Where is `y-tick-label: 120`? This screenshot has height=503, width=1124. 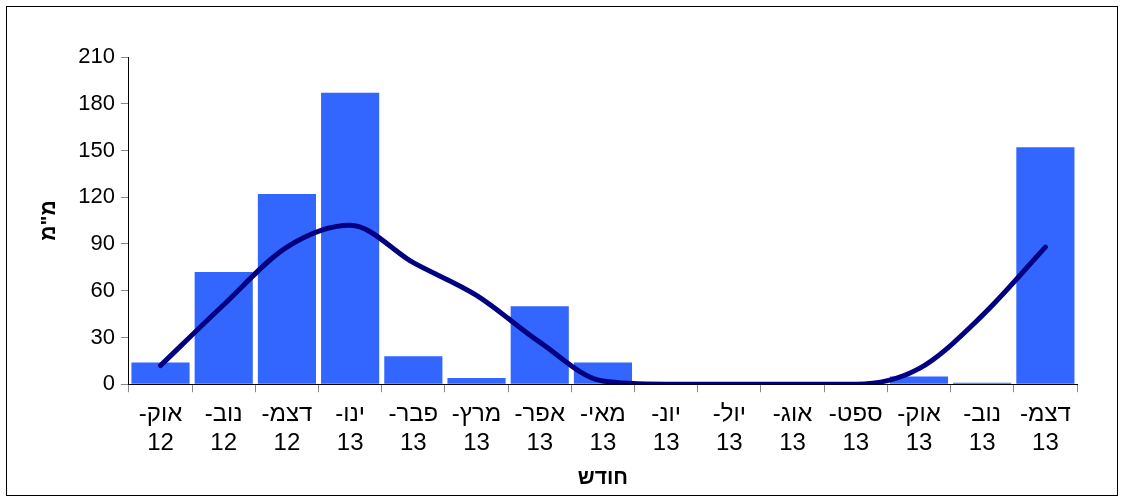
y-tick-label: 120 is located at coordinates (96, 196).